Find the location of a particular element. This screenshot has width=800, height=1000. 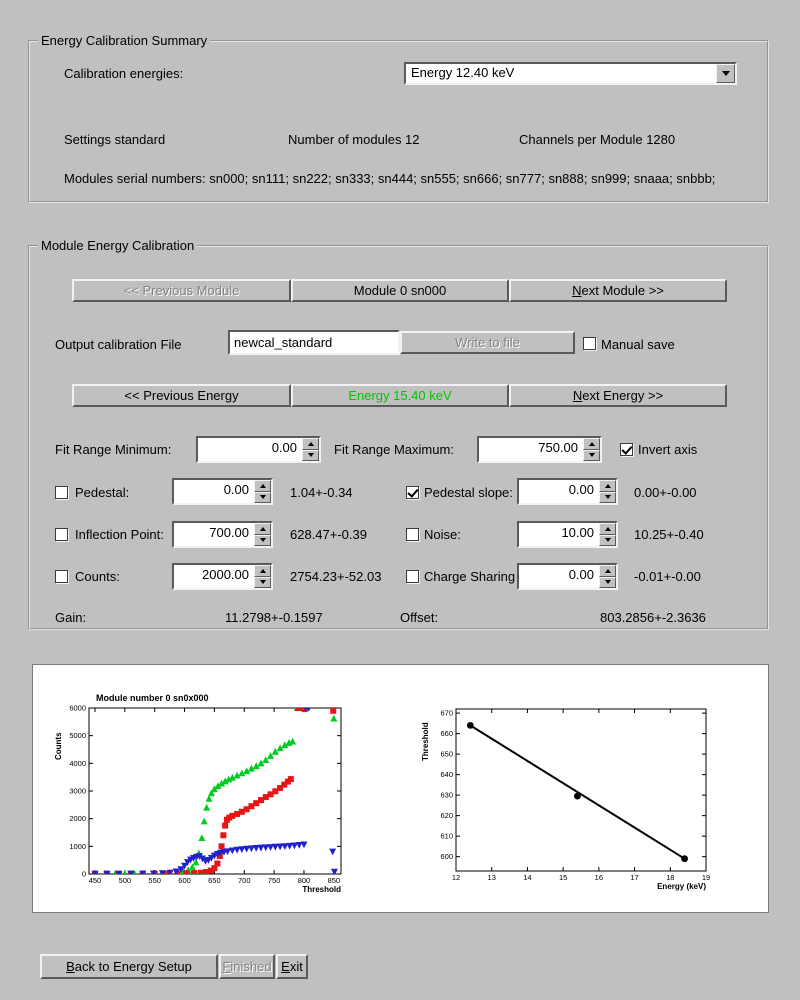

svg-text: 16 is located at coordinates (599, 877).